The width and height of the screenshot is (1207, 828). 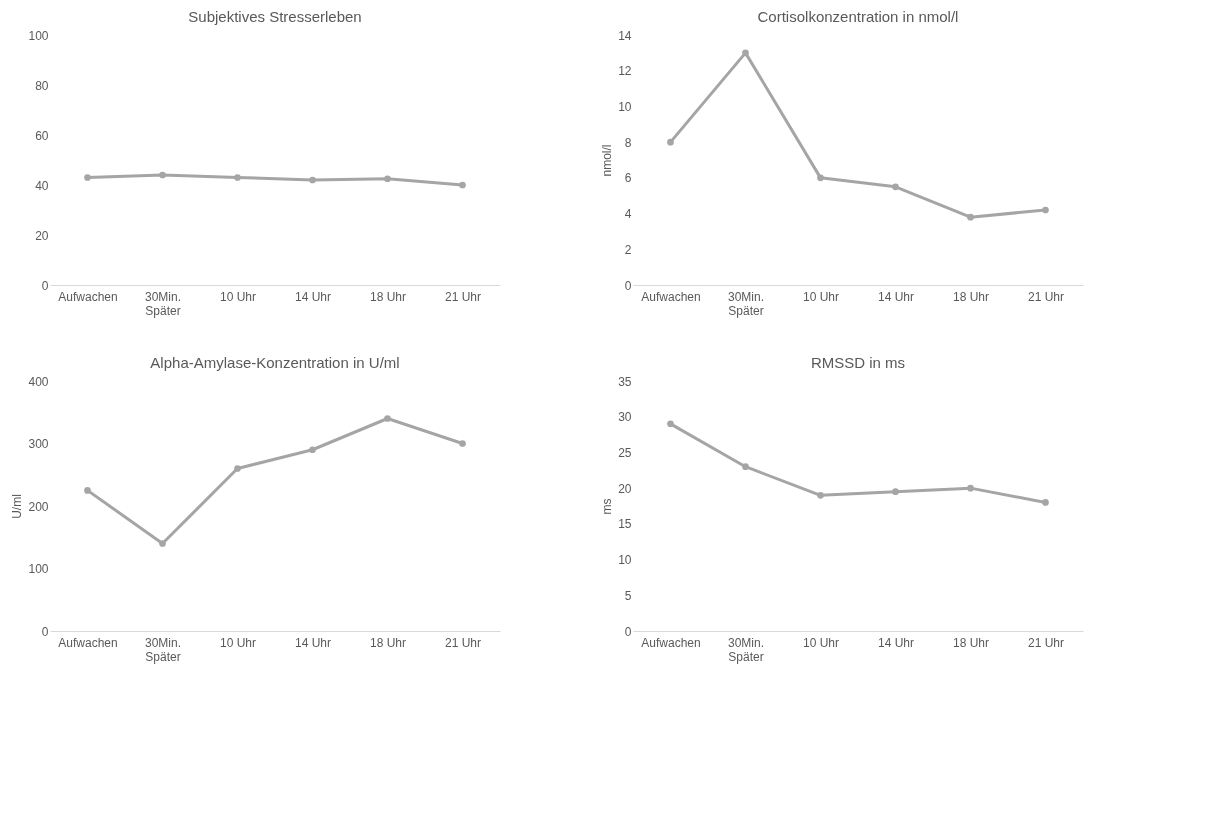 What do you see at coordinates (625, 452) in the screenshot?
I see `y-tick-label: 25` at bounding box center [625, 452].